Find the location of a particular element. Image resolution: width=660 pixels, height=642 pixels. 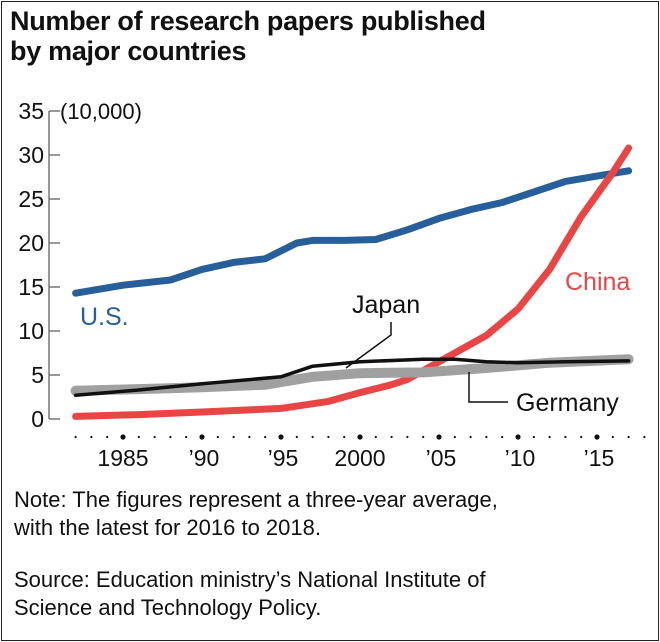

note-line-2: with the latest for 2016 to 2018. is located at coordinates (167, 527).